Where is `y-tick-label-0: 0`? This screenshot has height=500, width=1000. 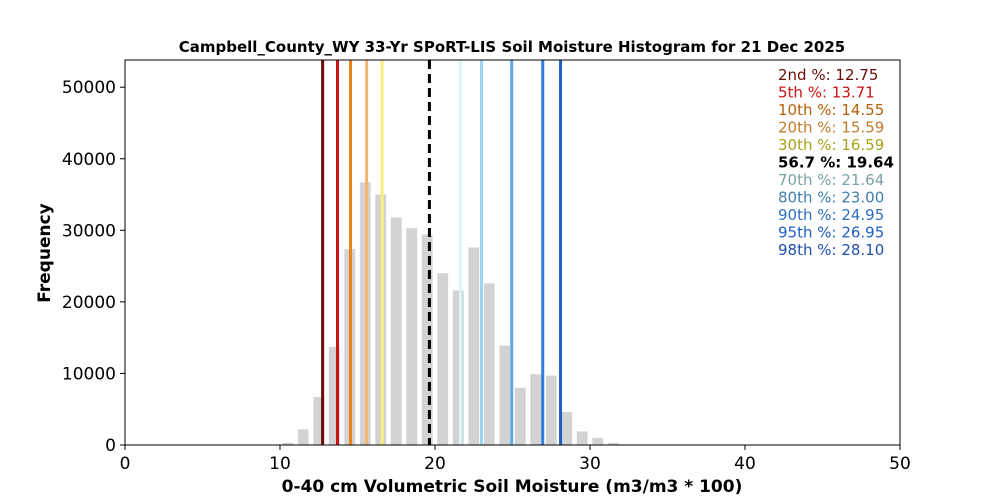
y-tick-label-0: 0 is located at coordinates (110, 446).